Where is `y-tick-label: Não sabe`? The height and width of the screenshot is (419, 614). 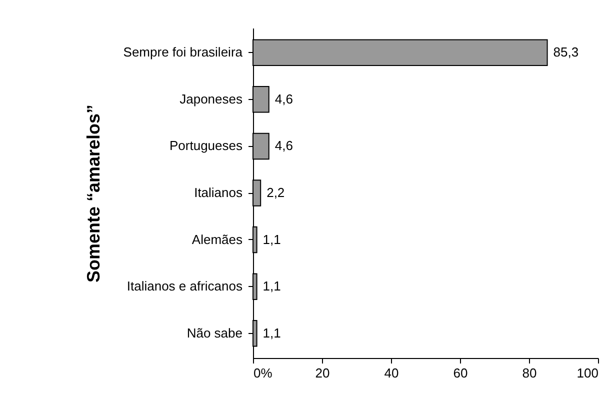
y-tick-label: Não sabe is located at coordinates (214, 332).